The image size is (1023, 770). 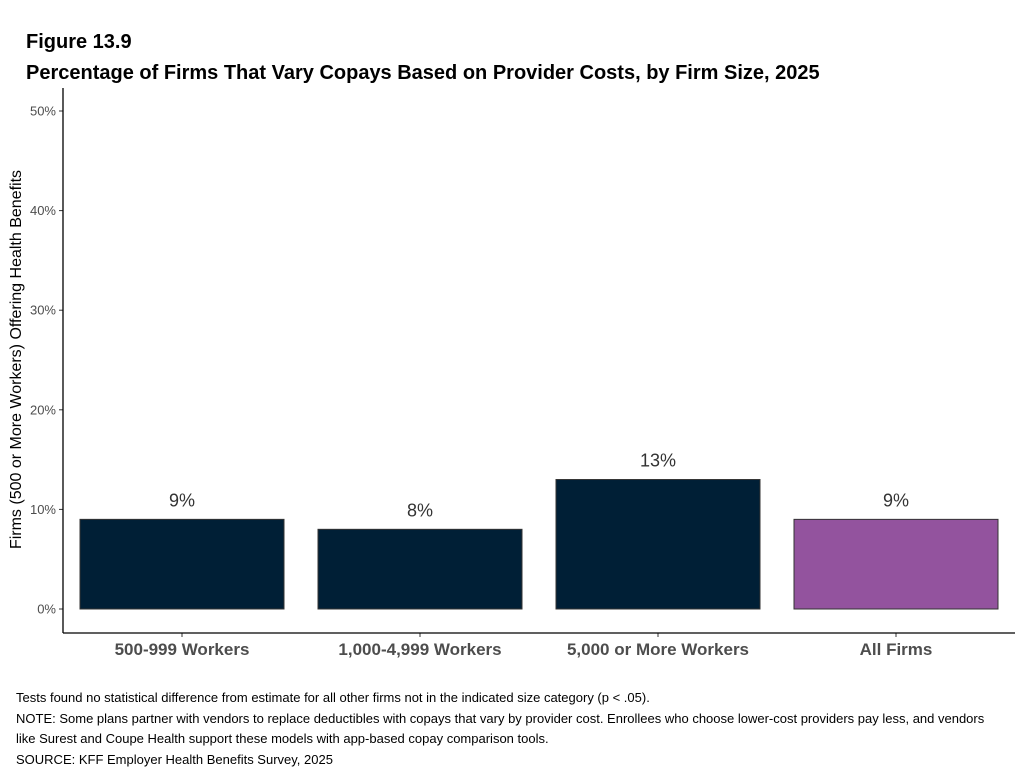 I want to click on bar-value-label: 13%, so click(x=658, y=461).